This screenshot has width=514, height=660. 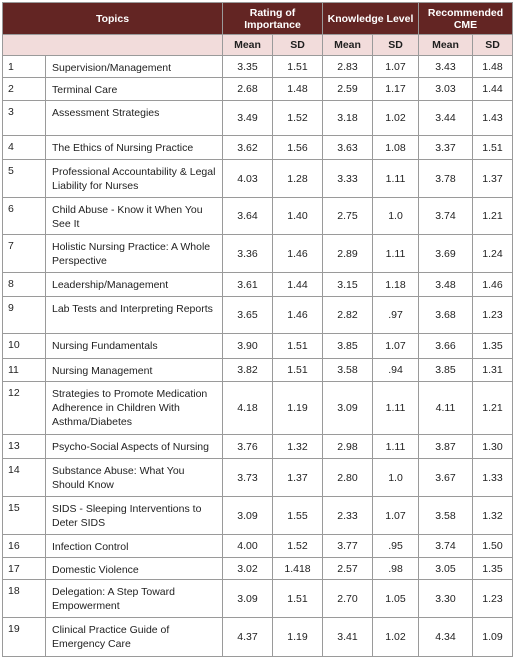 What do you see at coordinates (348, 147) in the screenshot?
I see `value-cell: 3.63` at bounding box center [348, 147].